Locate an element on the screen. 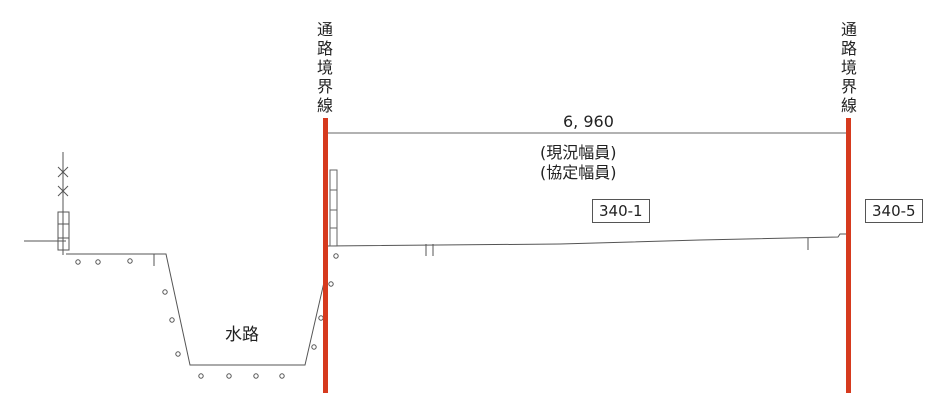  right-boundary-char: 界 is located at coordinates (848, 86).